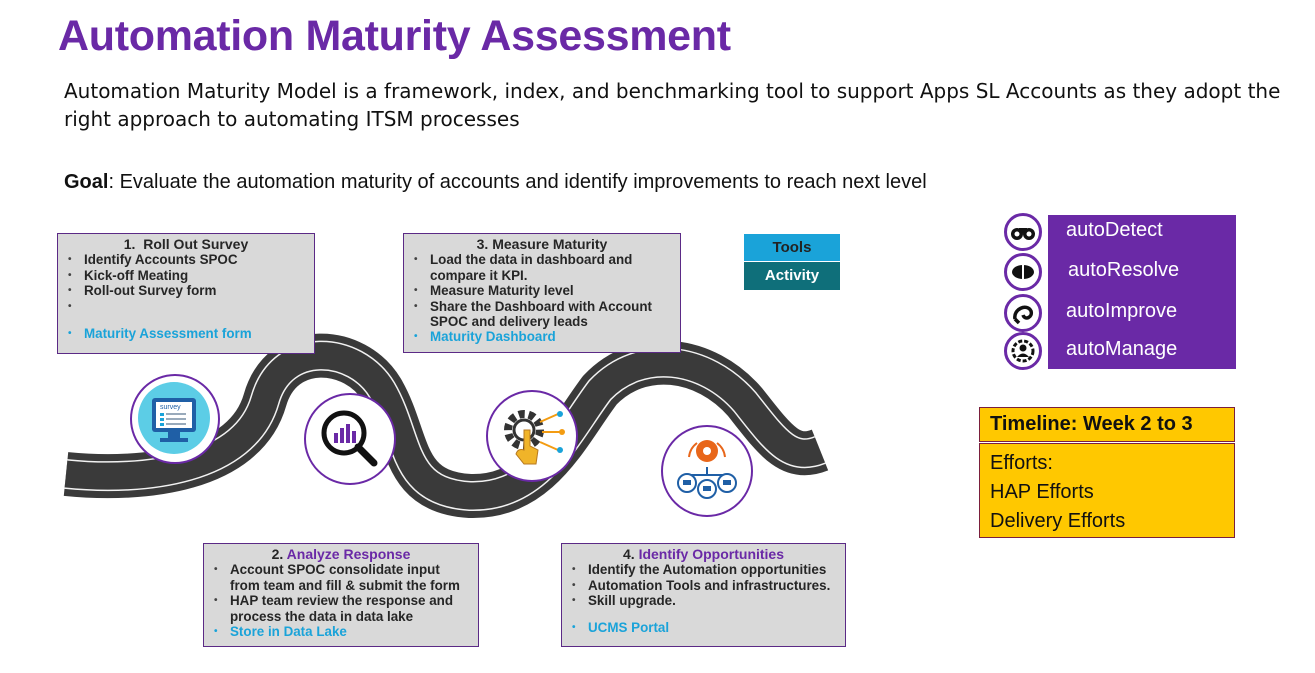 This screenshot has width=1315, height=673. I want to click on auto-item-label: autoManage, so click(1122, 349).